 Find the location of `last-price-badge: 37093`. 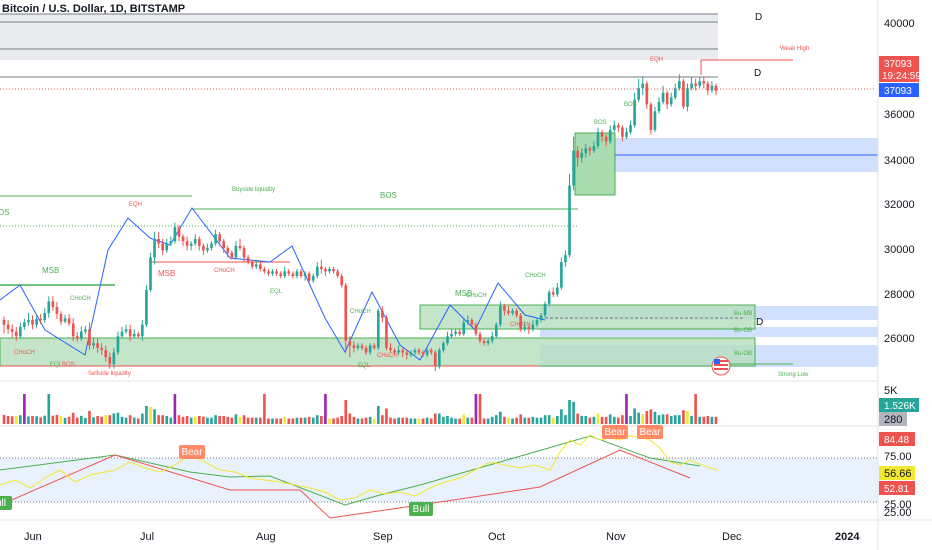

last-price-badge: 37093 is located at coordinates (899, 90).